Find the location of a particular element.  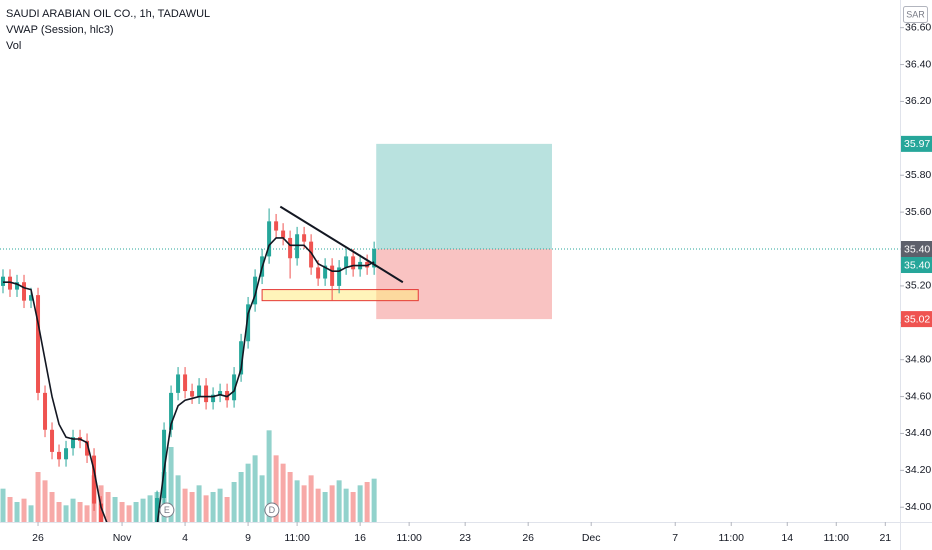

y-tick-label: 36.40 is located at coordinates (918, 64).